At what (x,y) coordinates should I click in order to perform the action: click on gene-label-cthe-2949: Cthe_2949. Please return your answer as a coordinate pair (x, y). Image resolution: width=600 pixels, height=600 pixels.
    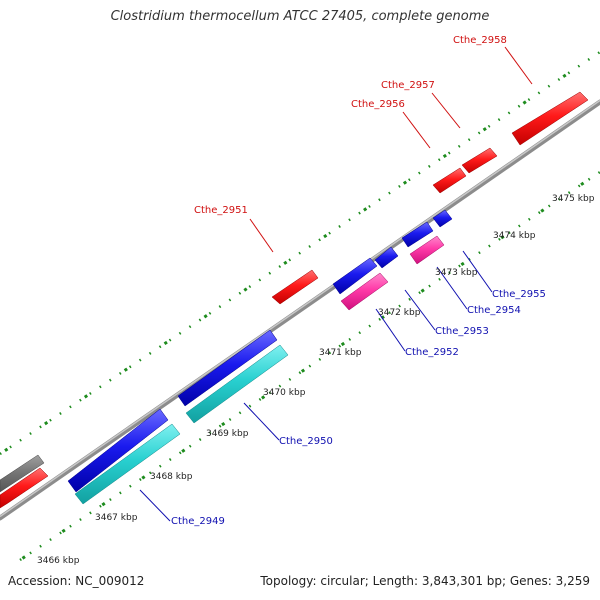
    Looking at the image, I should click on (198, 521).